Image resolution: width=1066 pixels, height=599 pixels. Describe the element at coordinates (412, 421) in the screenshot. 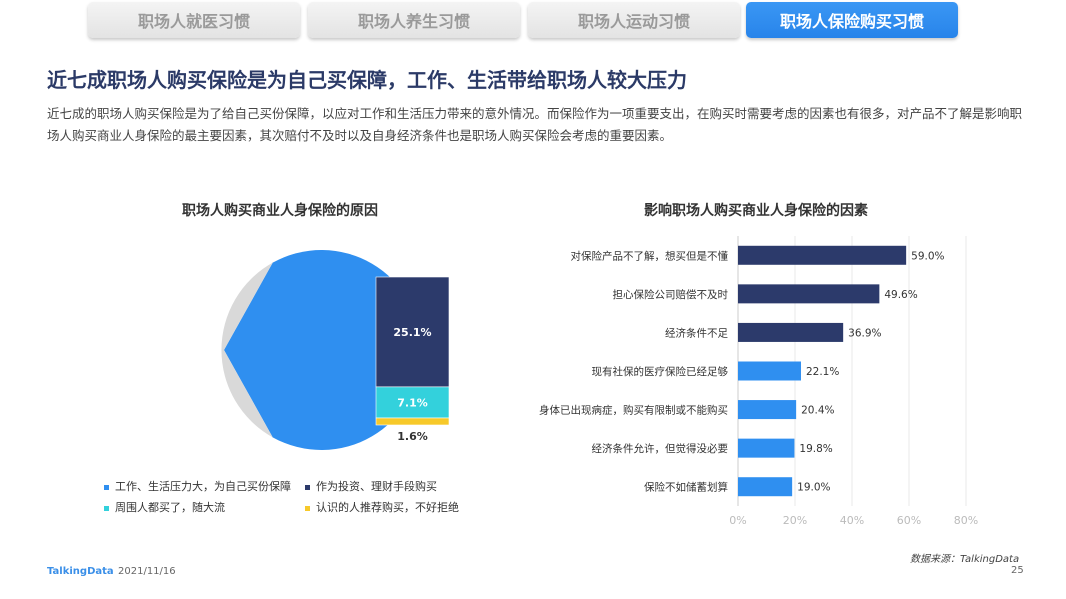

I see `stack-bar-referral` at that location.